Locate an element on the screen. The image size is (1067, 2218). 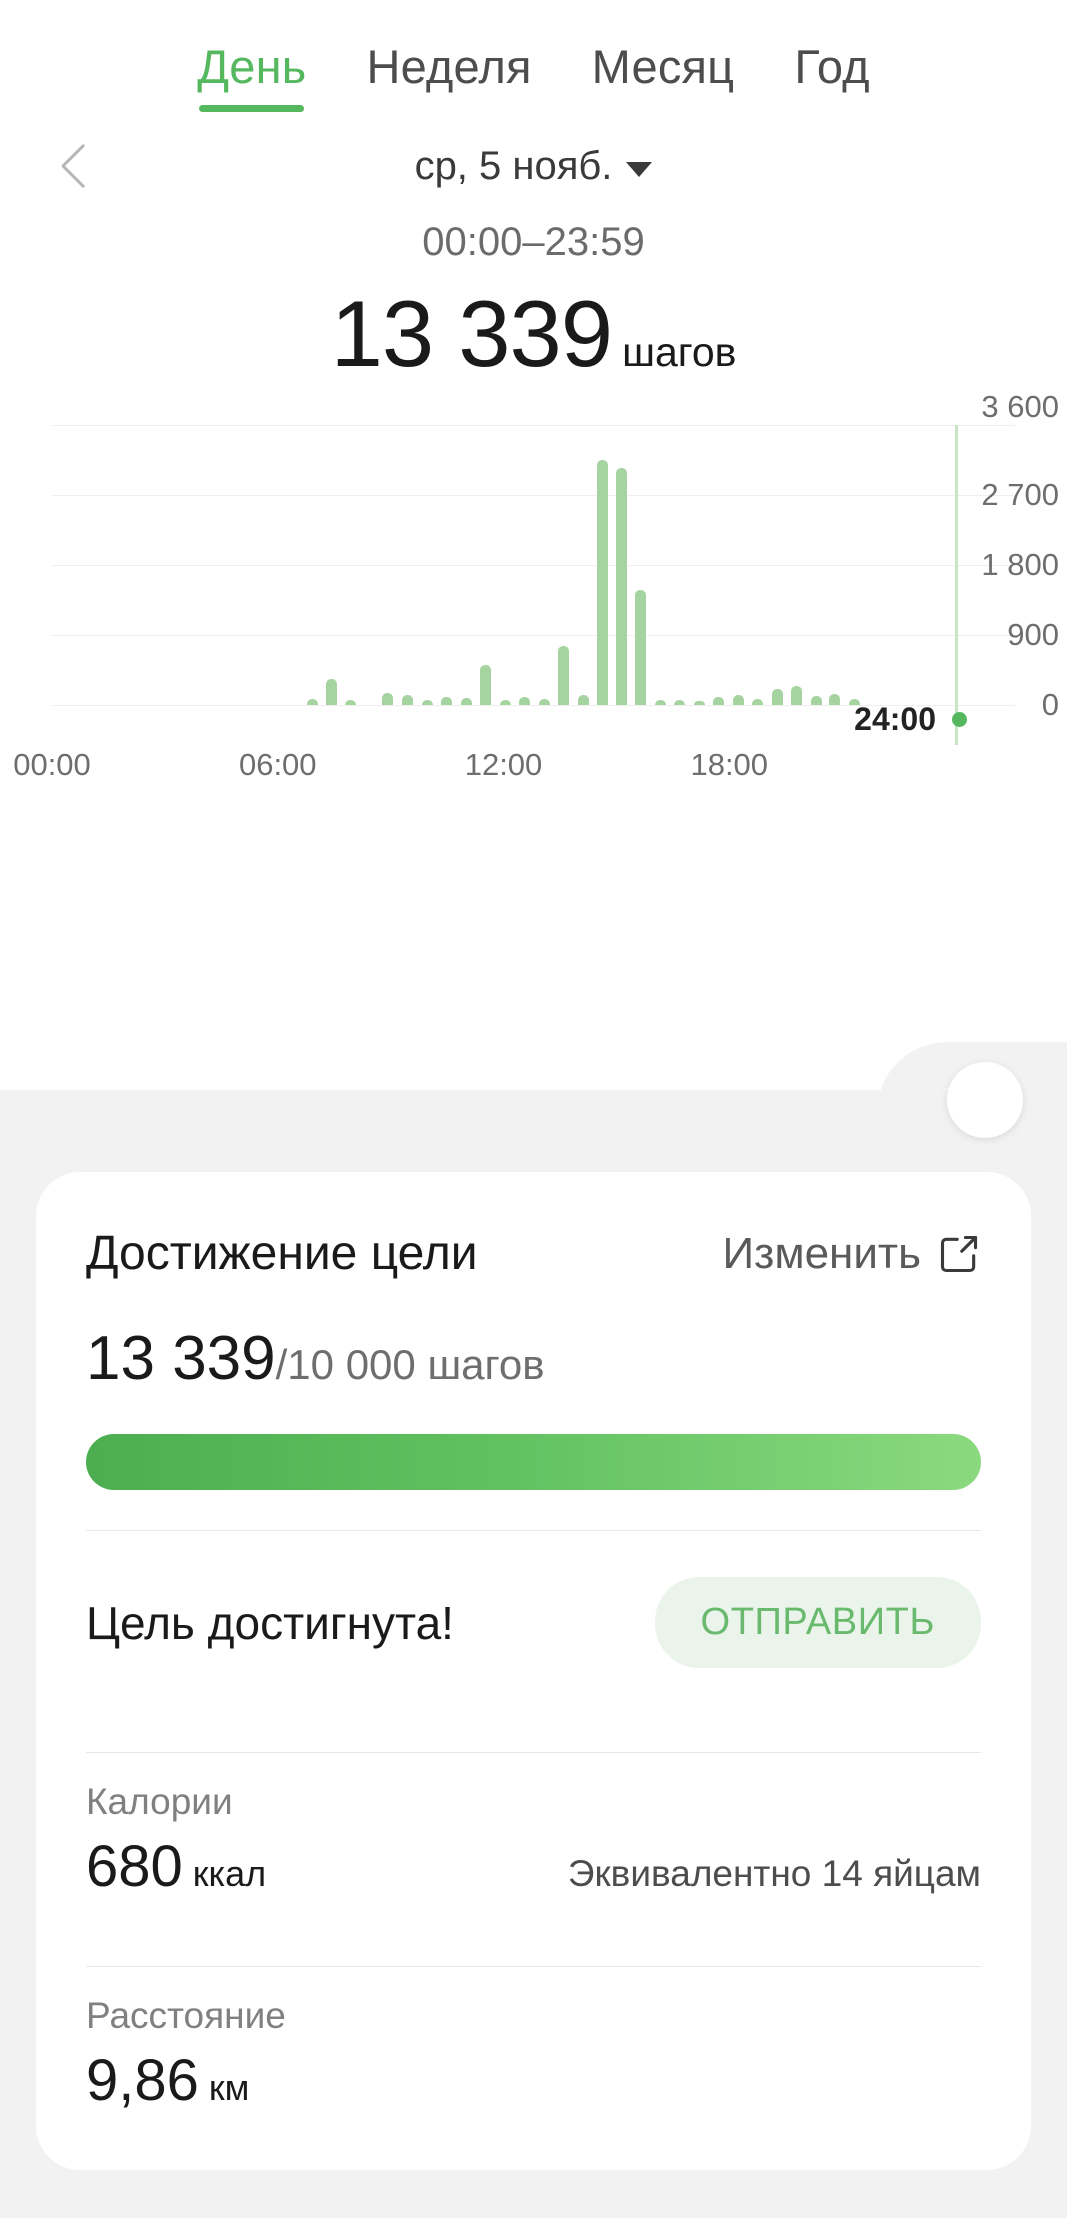
end-time-label: 24:00 is located at coordinates (895, 719).